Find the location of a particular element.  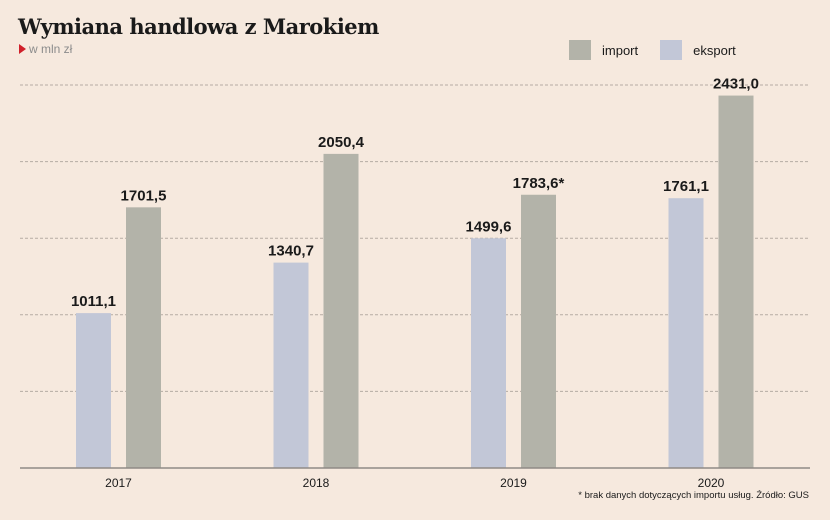

bar-value-label: 1761,1 is located at coordinates (686, 186).